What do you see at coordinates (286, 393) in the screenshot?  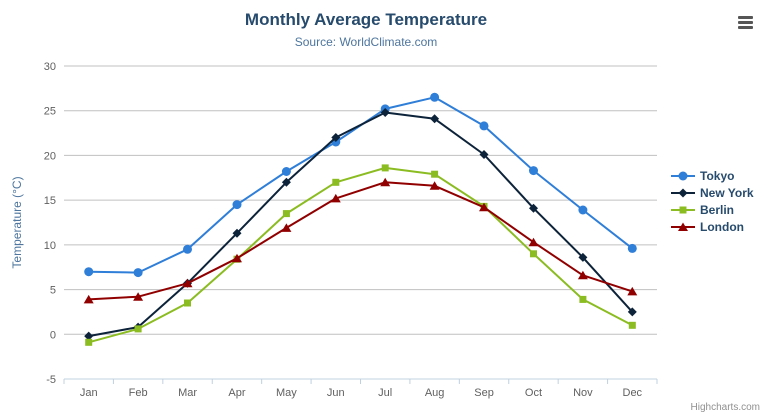 I see `x-axis-tick-label: May` at bounding box center [286, 393].